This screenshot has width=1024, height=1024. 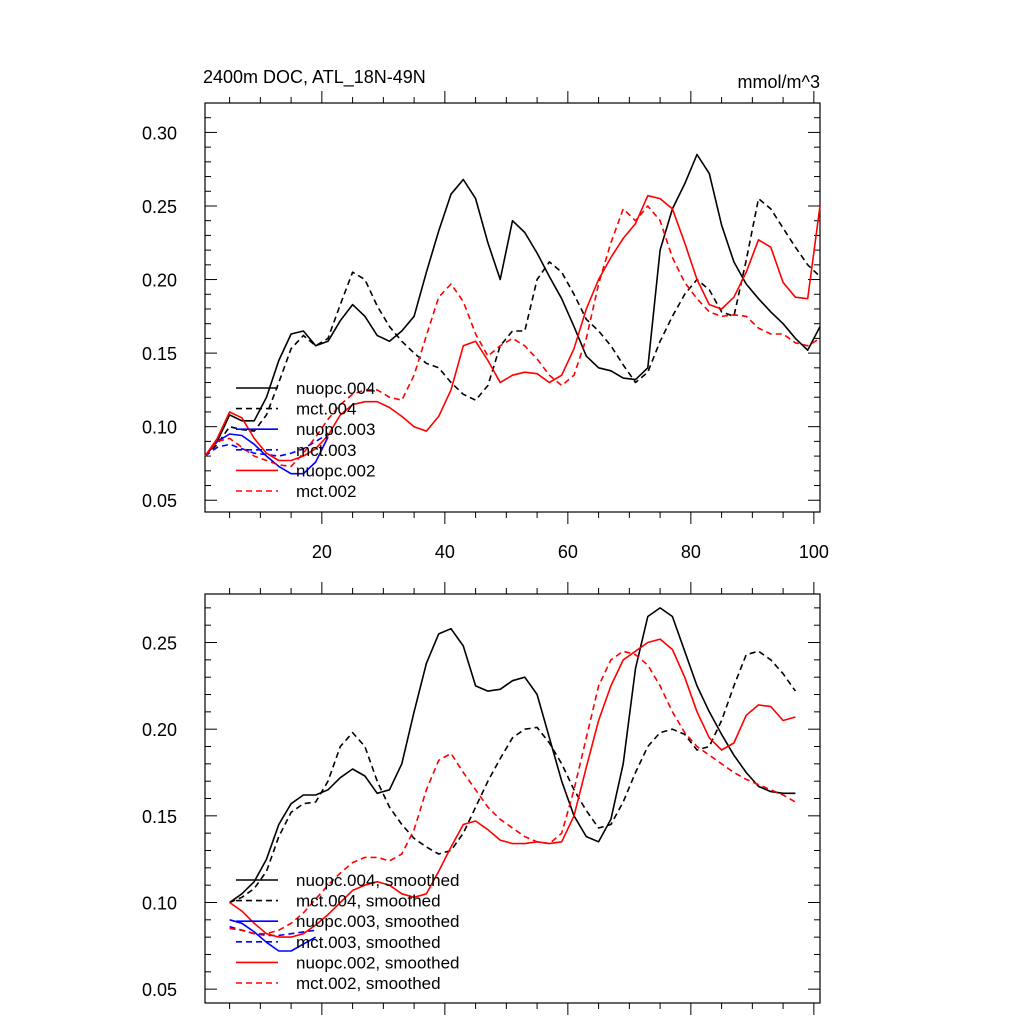 I want to click on legend-label: mct.004, smoothed, so click(x=368, y=901).